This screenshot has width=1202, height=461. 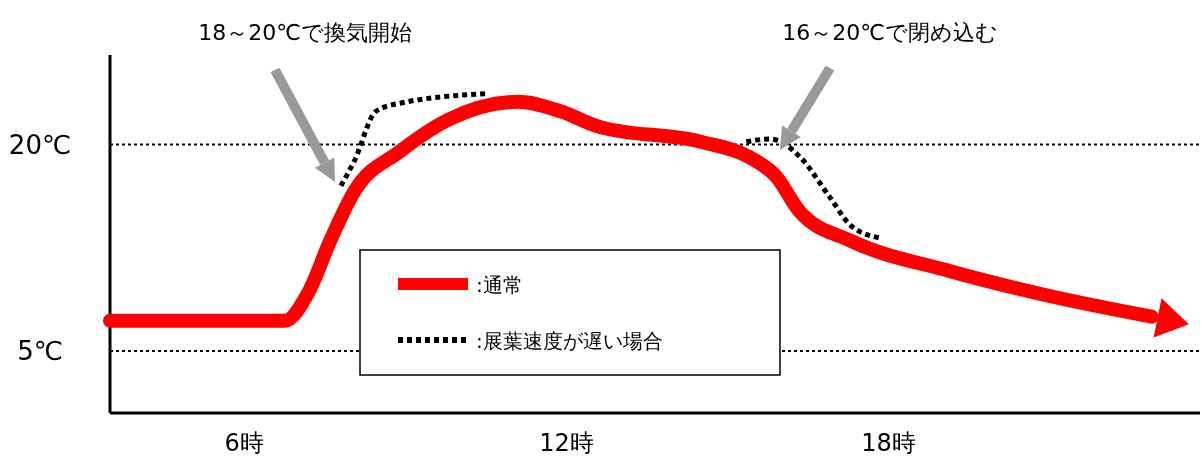 What do you see at coordinates (40, 144) in the screenshot?
I see `y-tick-label: 20℃` at bounding box center [40, 144].